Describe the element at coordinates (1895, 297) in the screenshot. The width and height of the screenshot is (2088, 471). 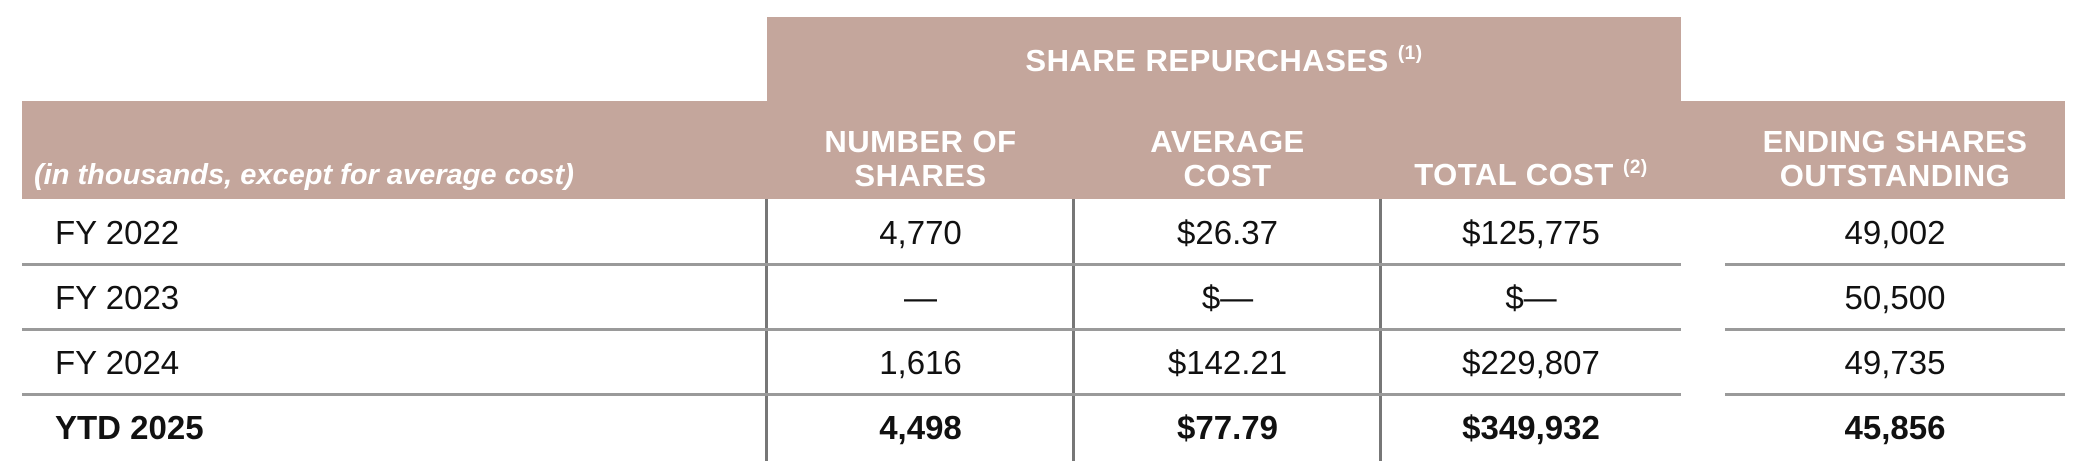
I see `cell-ending-shares: 50,500` at that location.